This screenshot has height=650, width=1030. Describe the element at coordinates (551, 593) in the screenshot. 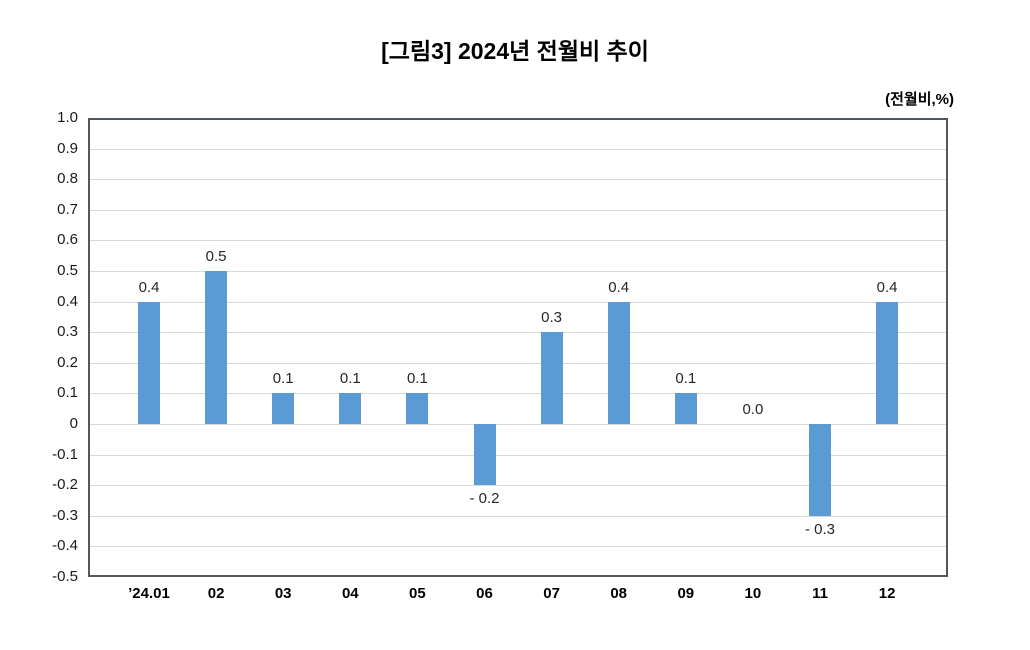

I see `x-axis-tick-label: 07` at that location.